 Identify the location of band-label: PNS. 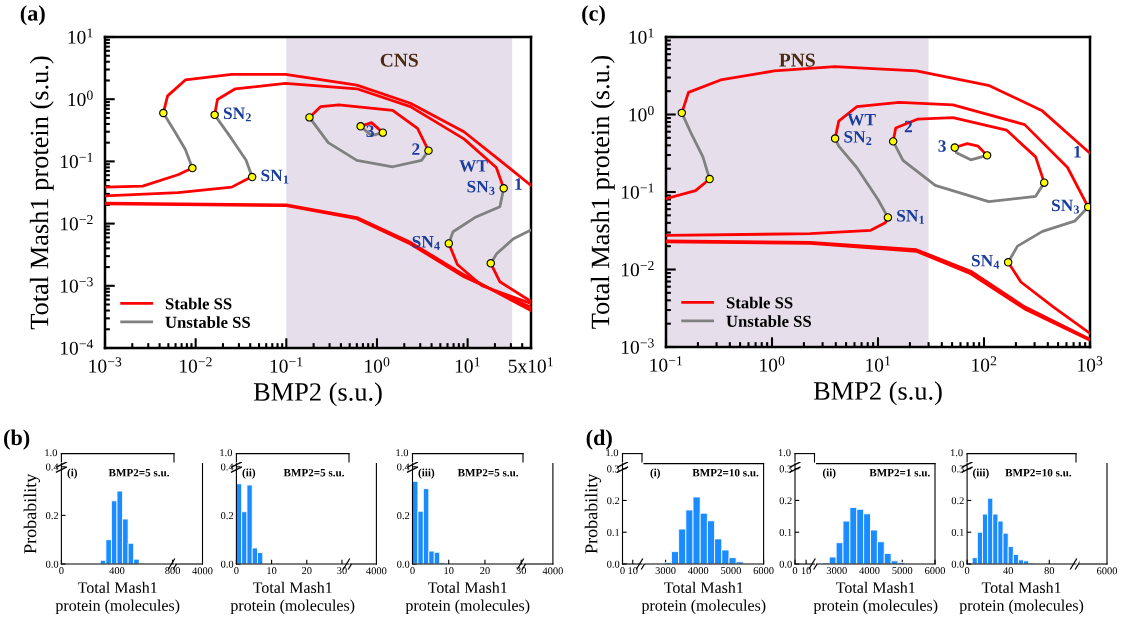
(797, 60).